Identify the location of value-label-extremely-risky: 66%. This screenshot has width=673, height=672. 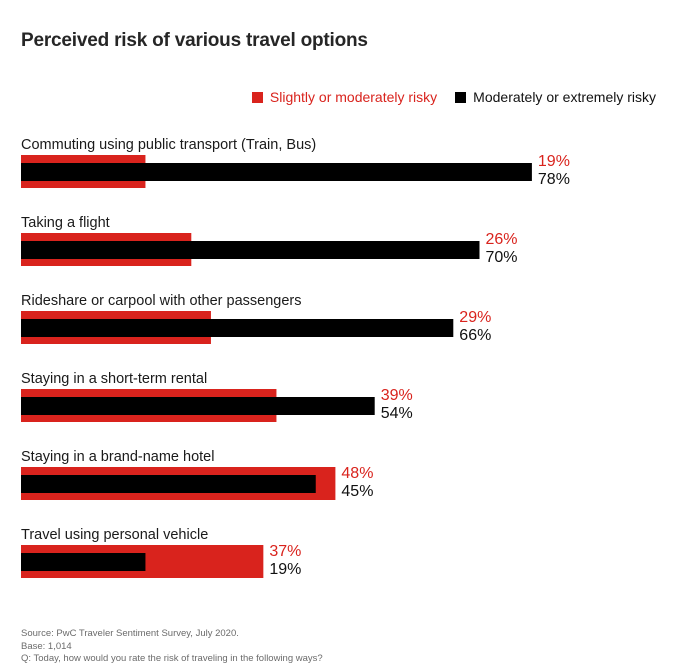
(475, 335).